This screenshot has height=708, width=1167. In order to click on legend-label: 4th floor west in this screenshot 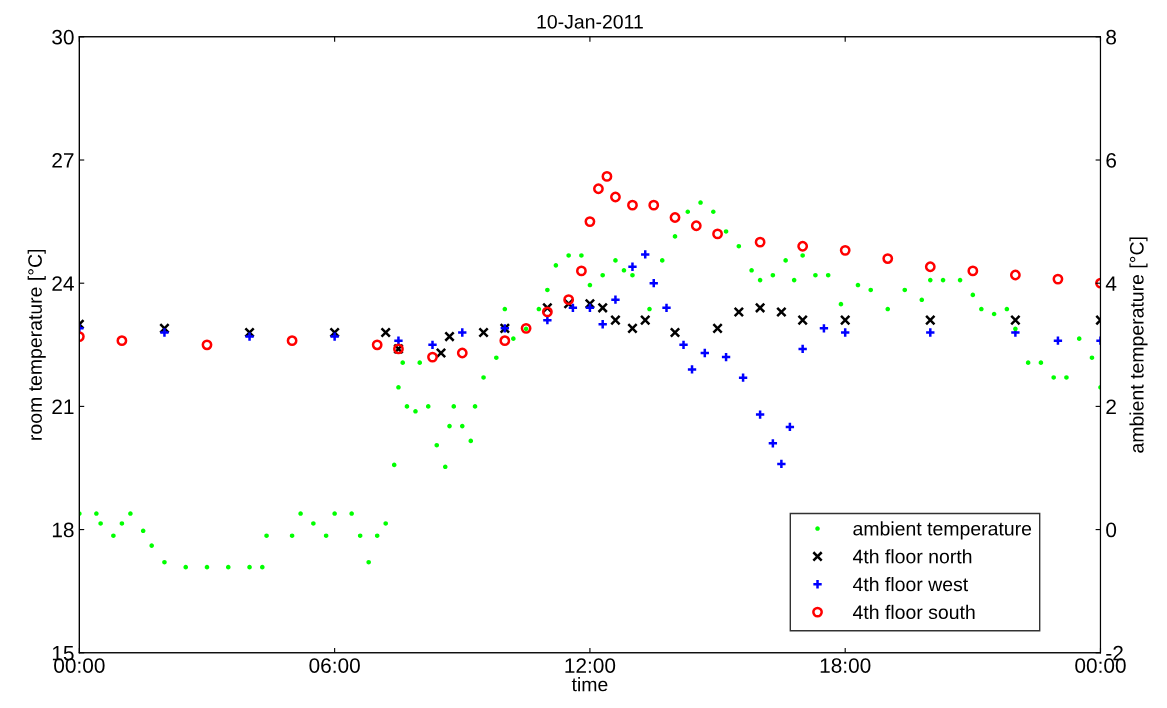, I will do `click(910, 584)`.